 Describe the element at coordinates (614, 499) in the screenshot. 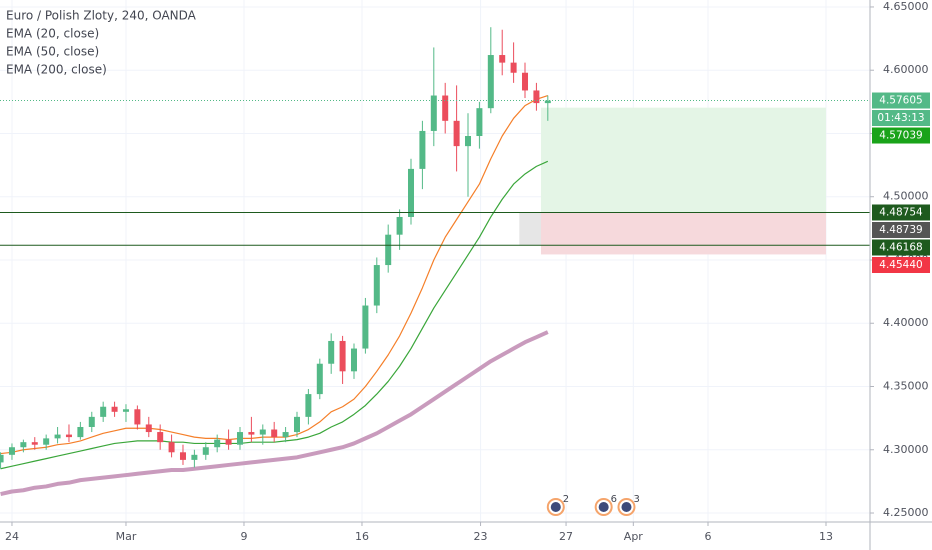

I see `event-count: 6` at that location.